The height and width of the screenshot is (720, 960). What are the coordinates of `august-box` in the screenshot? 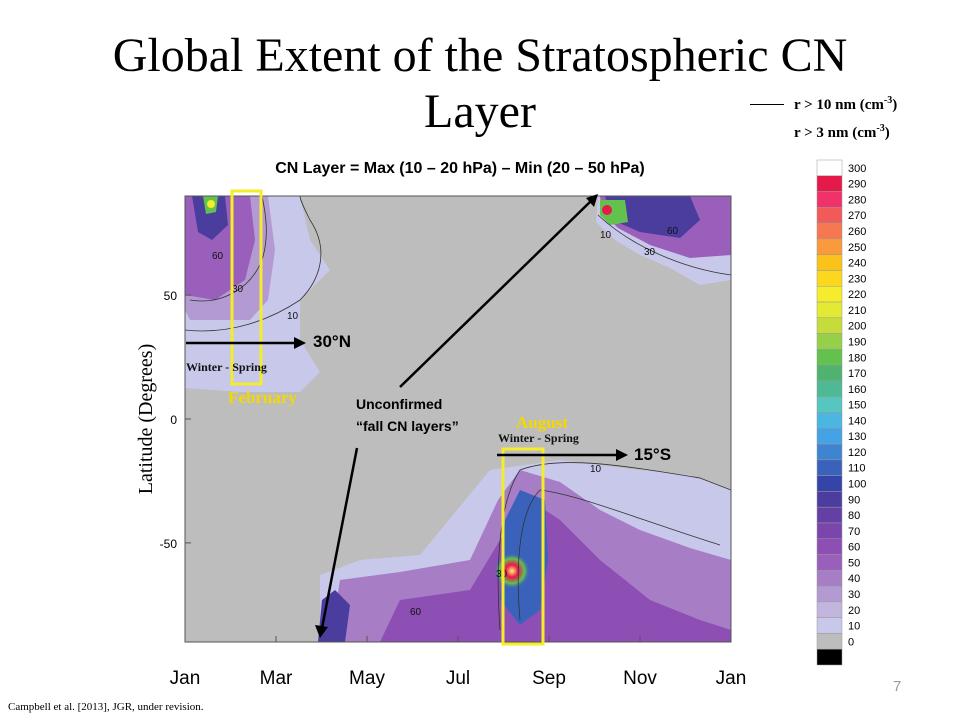 It's located at (523, 546).